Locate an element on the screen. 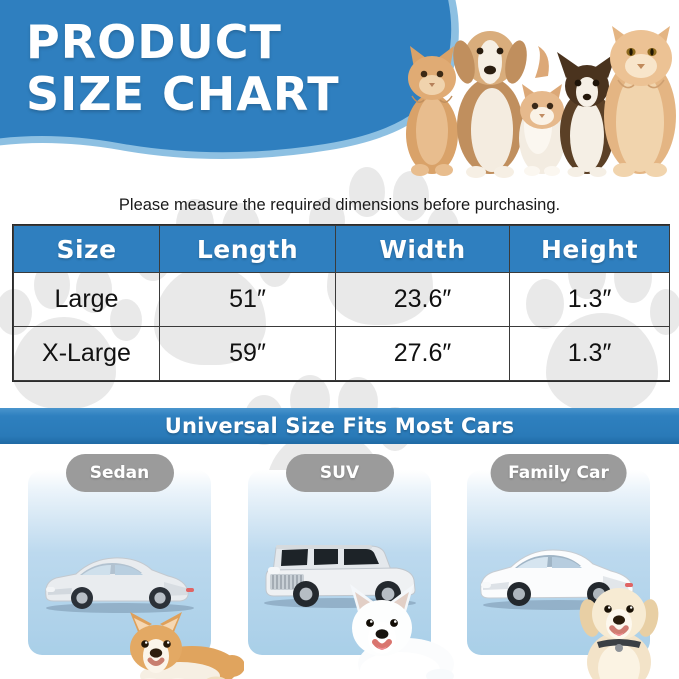 The height and width of the screenshot is (679, 679). column-header-width: Width is located at coordinates (422, 249).